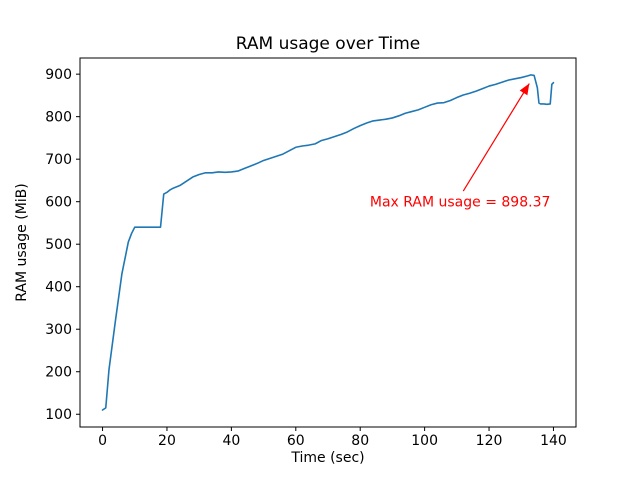 The image size is (640, 484). What do you see at coordinates (296, 441) in the screenshot?
I see `x-tick-label: 60` at bounding box center [296, 441].